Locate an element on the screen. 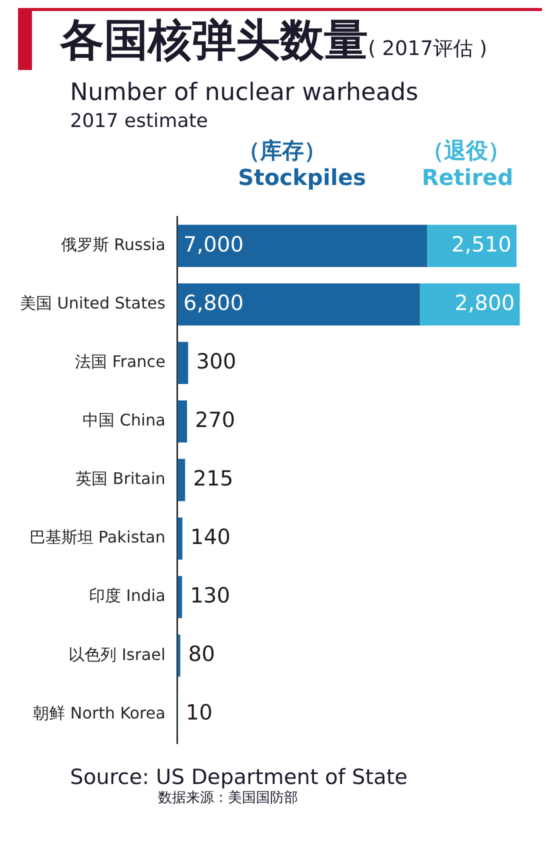 The height and width of the screenshot is (845, 550). data-label: 10 is located at coordinates (199, 712).